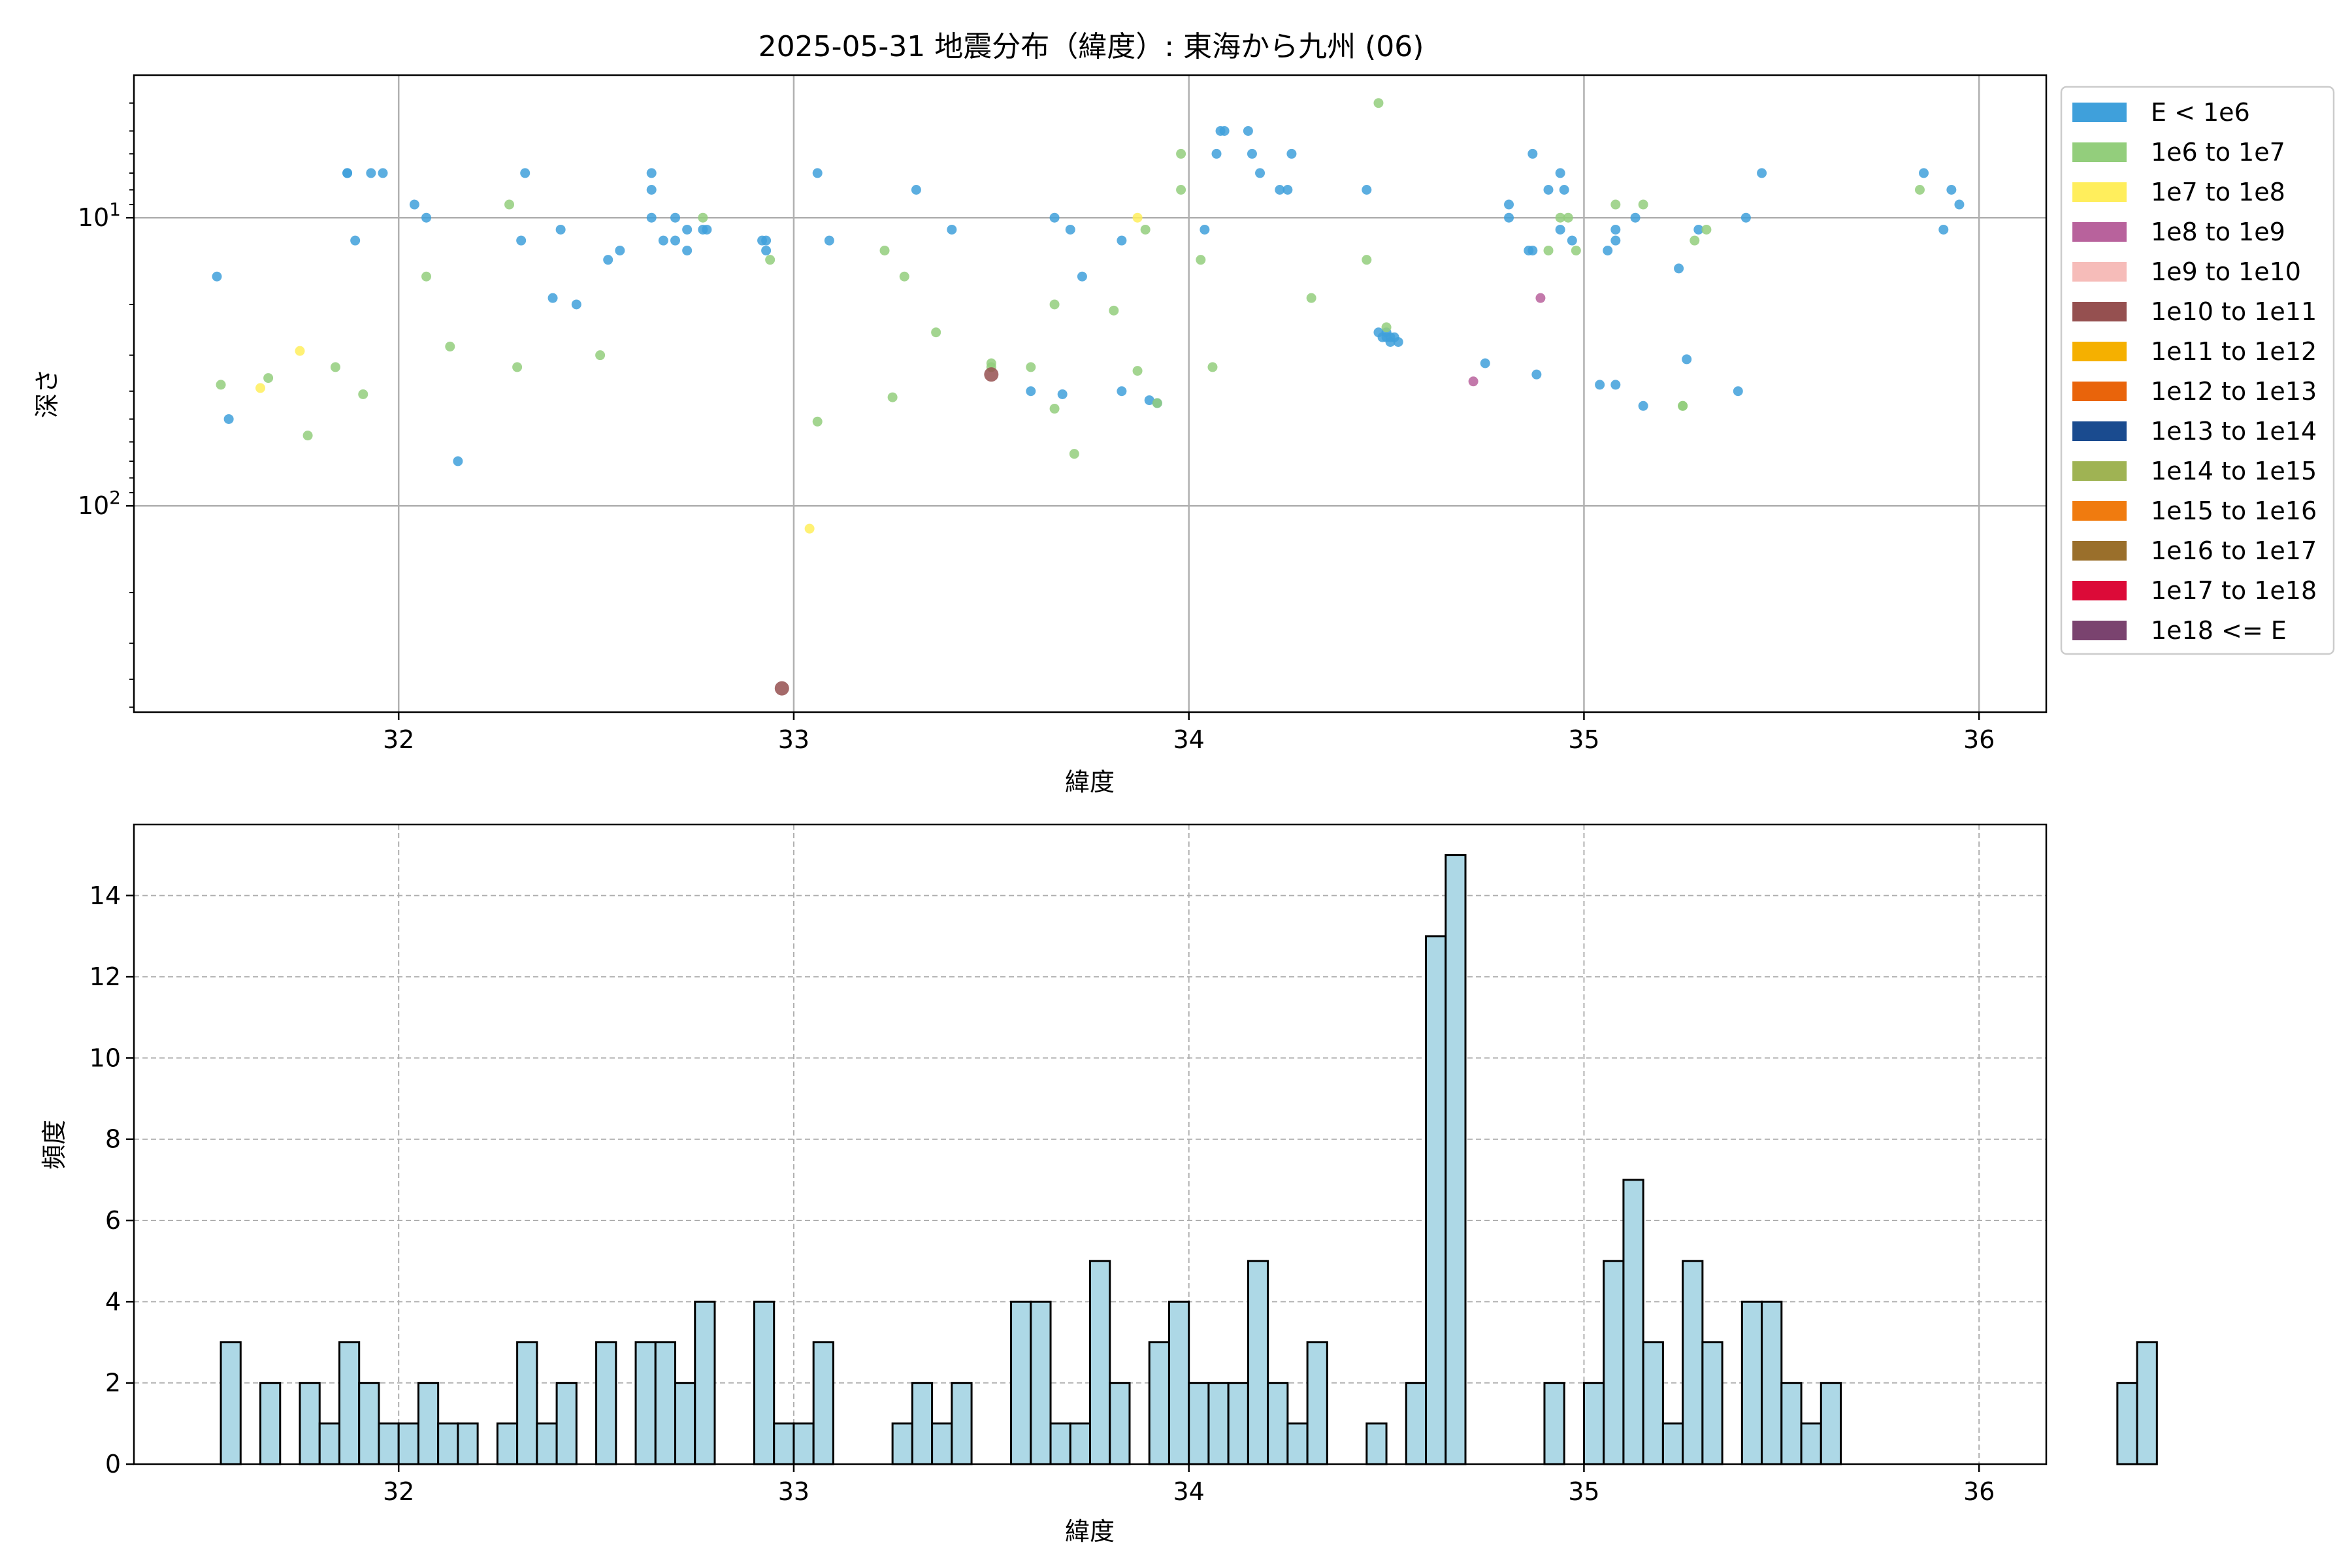  I want to click on scatter-x-tick-label: 32, so click(398, 739).